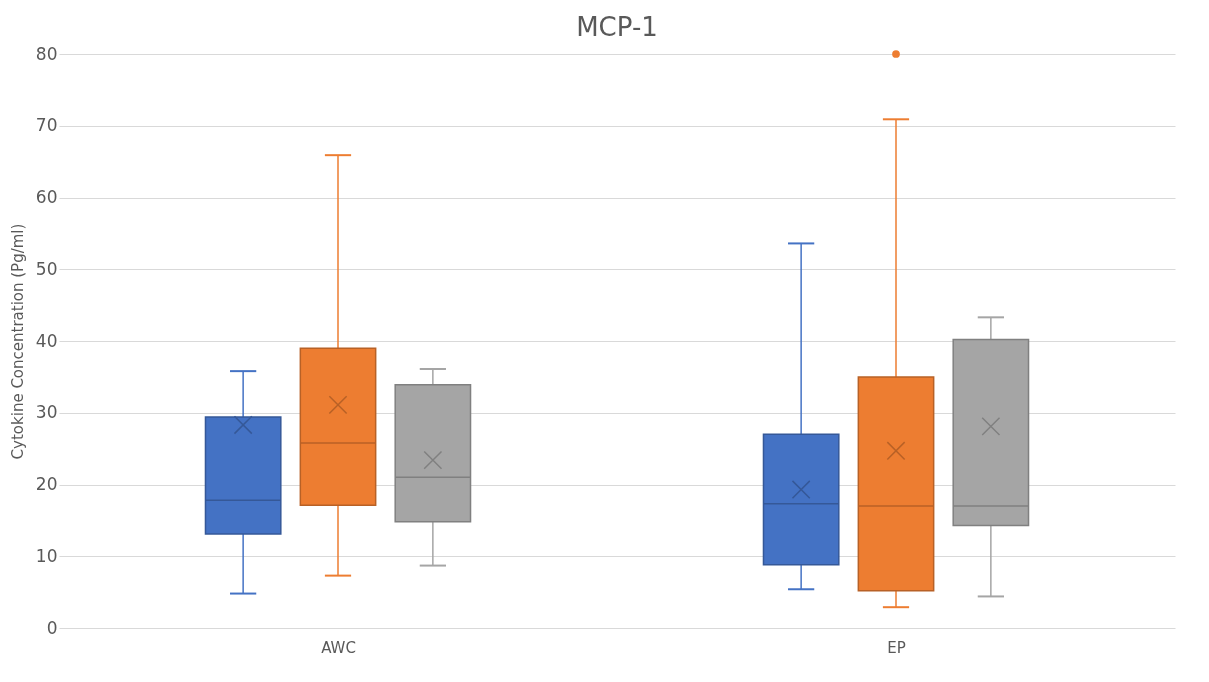  What do you see at coordinates (46, 53) in the screenshot?
I see `y-tick-label: 80` at bounding box center [46, 53].